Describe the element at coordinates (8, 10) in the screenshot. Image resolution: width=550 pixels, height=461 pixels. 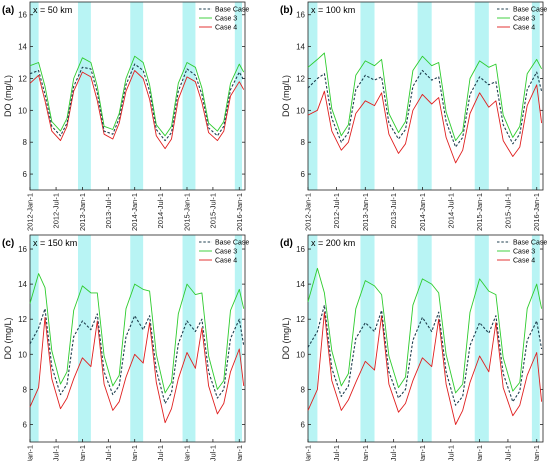
I see `panel-label: (a)` at that location.